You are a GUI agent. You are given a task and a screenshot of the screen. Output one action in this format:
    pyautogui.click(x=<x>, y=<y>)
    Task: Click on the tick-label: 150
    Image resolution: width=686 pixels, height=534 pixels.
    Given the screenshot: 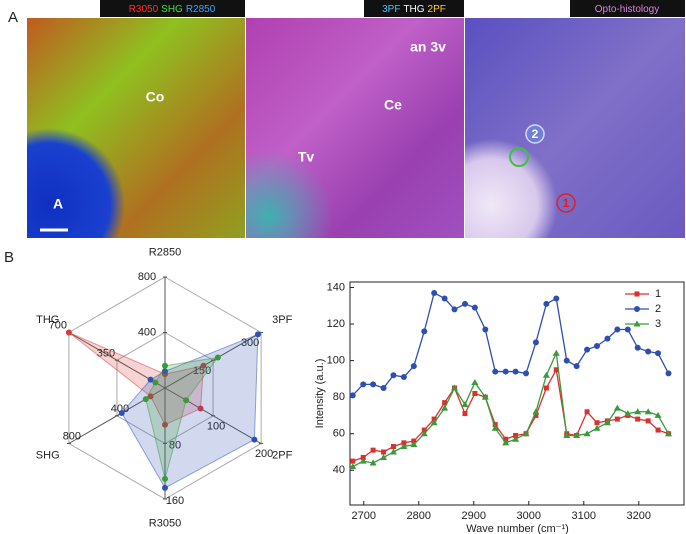 What is the action you would take?
    pyautogui.click(x=202, y=371)
    